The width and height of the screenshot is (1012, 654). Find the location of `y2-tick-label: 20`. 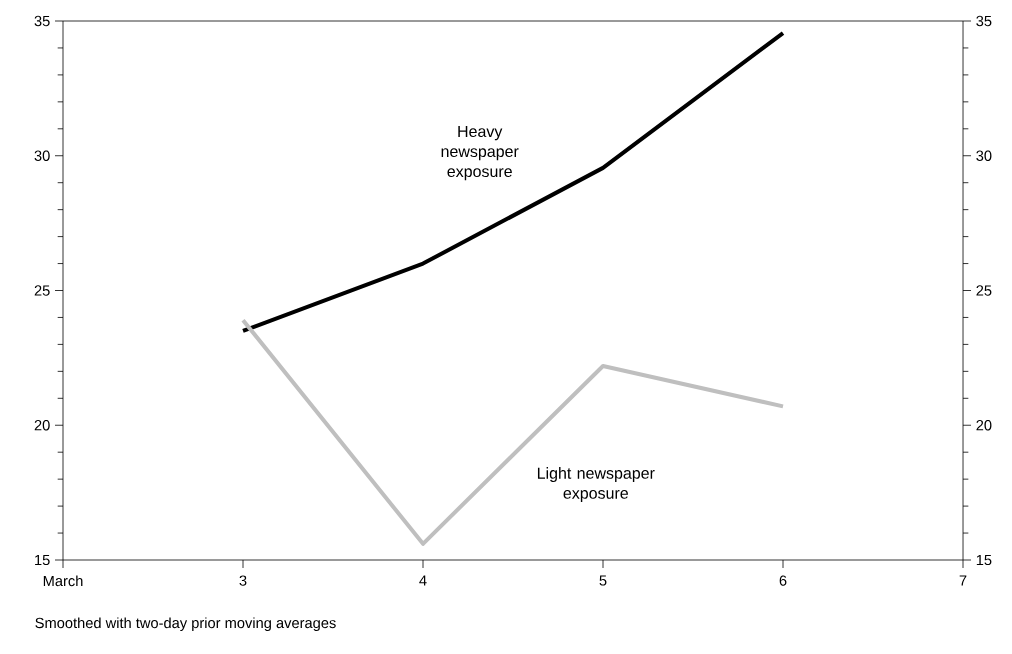

y2-tick-label: 20 is located at coordinates (984, 425).